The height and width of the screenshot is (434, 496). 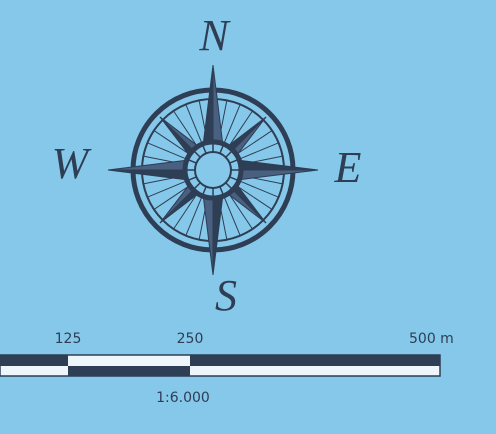 What do you see at coordinates (190, 339) in the screenshot?
I see `scale-label: 250` at bounding box center [190, 339].